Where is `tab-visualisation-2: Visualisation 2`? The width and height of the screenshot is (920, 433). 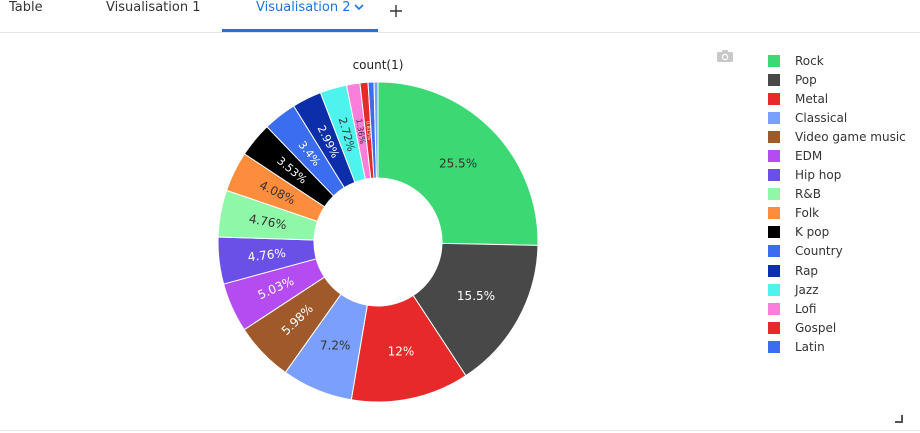 tab-visualisation-2: Visualisation 2 is located at coordinates (303, 7).